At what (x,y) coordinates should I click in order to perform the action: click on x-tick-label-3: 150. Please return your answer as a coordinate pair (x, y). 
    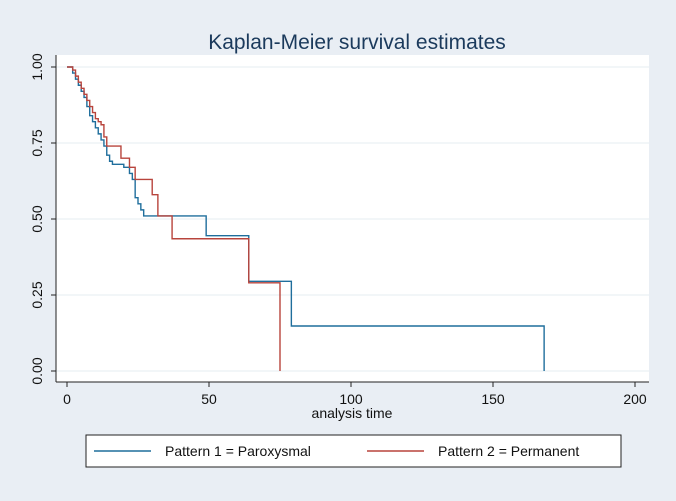
    Looking at the image, I should click on (493, 399).